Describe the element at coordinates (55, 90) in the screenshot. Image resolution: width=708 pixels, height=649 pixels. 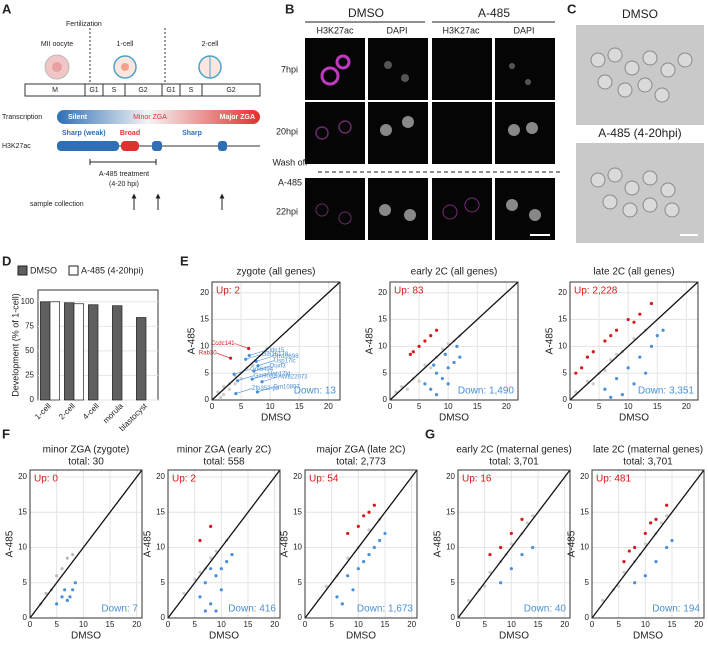
I see `phase: M` at that location.